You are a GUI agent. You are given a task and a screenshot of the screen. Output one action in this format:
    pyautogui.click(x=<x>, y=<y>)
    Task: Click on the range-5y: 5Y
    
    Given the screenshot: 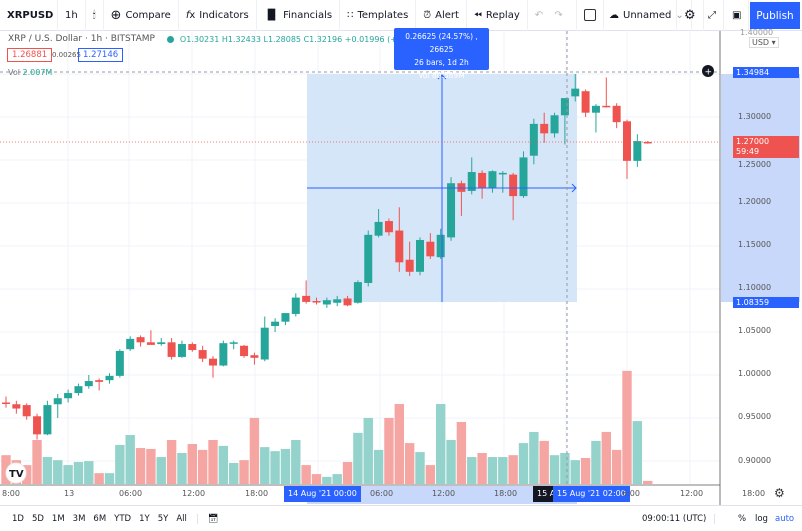 What is the action you would take?
    pyautogui.click(x=163, y=518)
    